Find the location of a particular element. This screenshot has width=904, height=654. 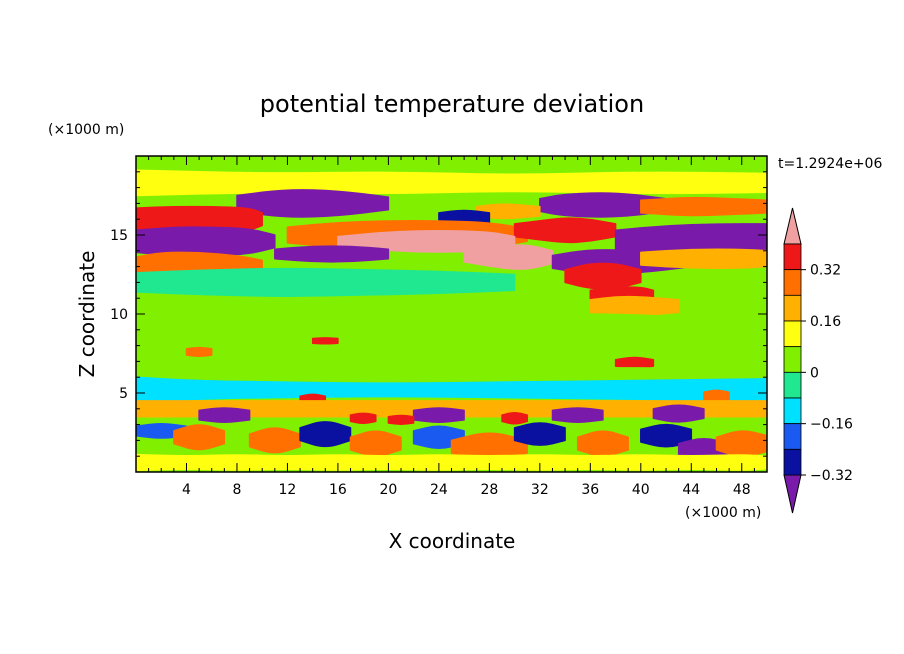

x-tick-label: 36 is located at coordinates (590, 490).